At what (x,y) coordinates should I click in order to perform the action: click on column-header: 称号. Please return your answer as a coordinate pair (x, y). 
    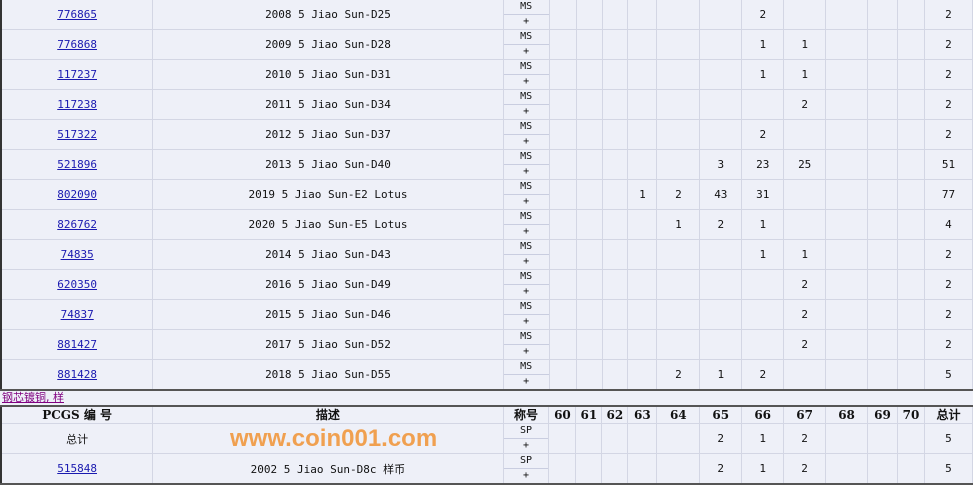
    Looking at the image, I should click on (526, 414).